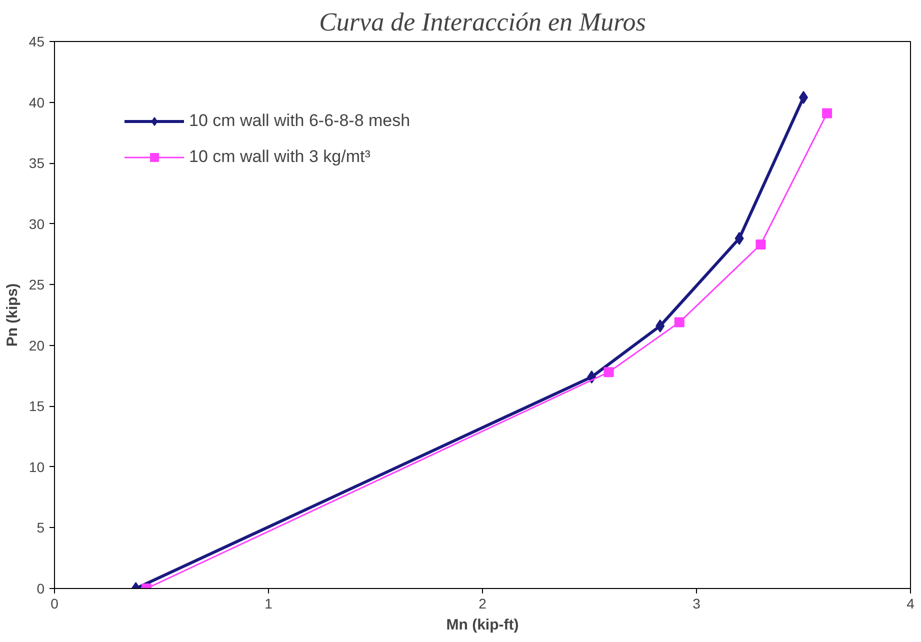  Describe the element at coordinates (36, 42) in the screenshot. I see `y-tick-label: 45` at that location.